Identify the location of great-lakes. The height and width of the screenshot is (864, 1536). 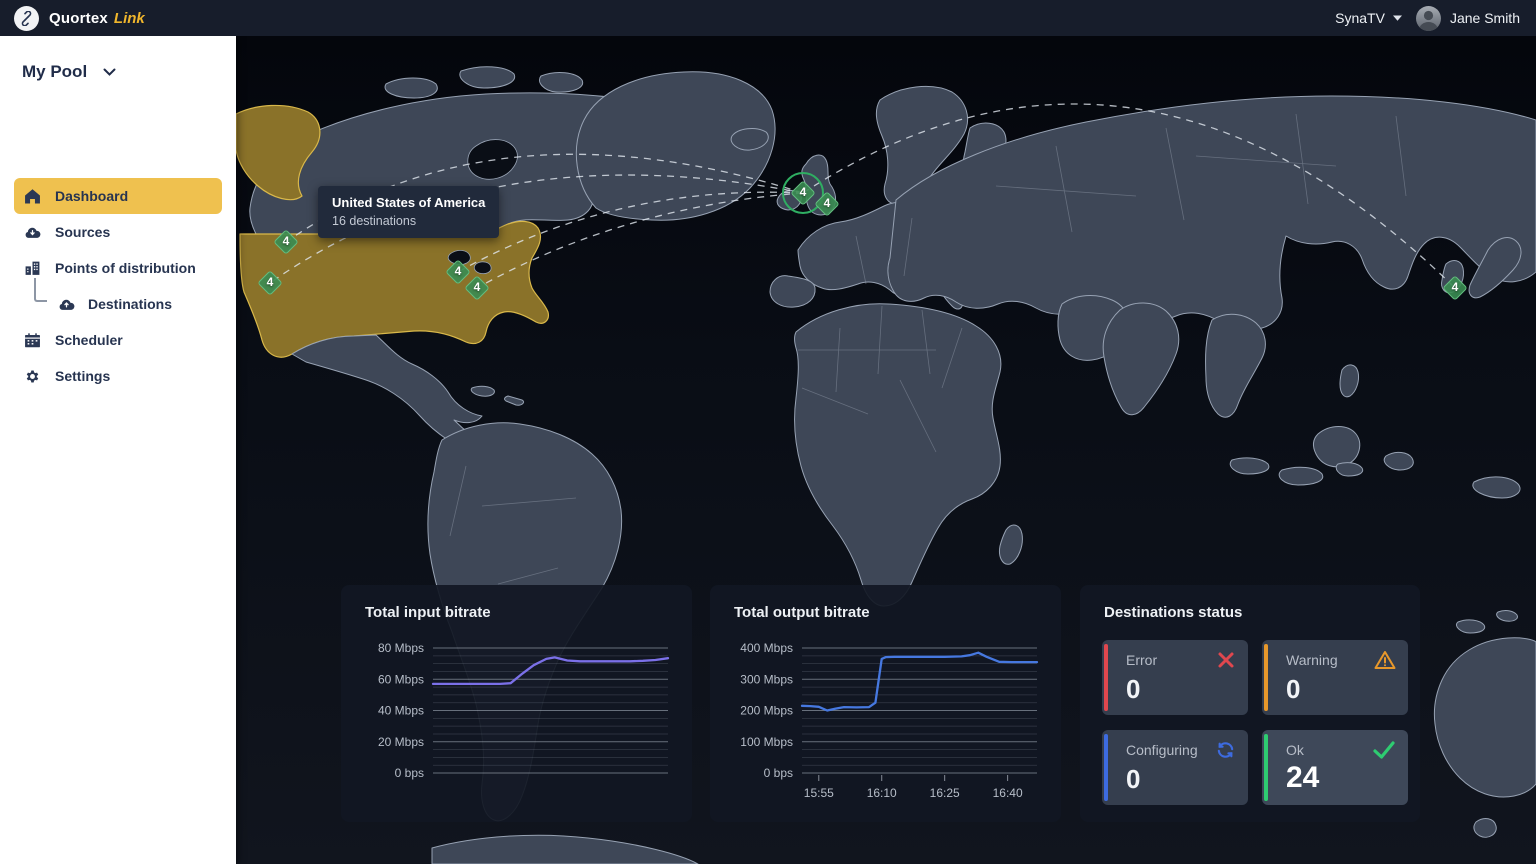
(469, 262).